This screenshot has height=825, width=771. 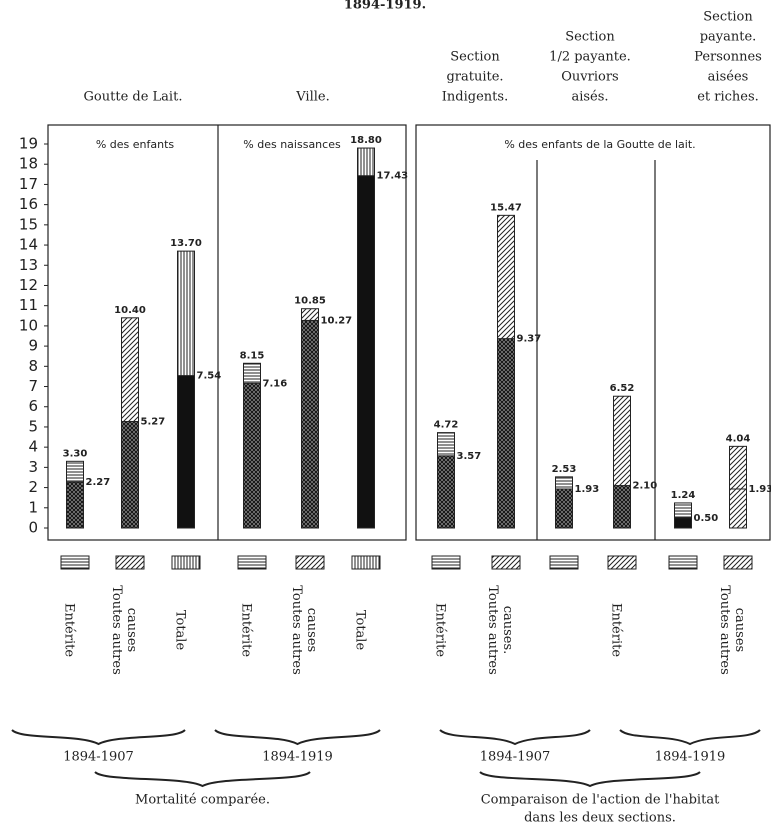 I want to click on value-label: 2.53, so click(x=564, y=469).